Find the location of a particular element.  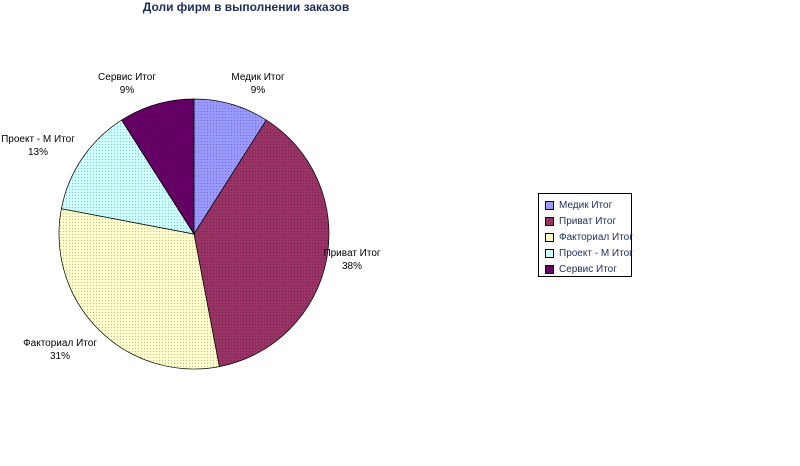

legend-item: Медик Итог is located at coordinates (588, 205).